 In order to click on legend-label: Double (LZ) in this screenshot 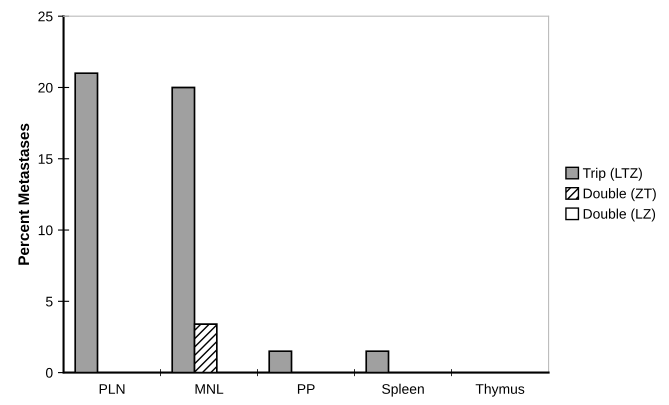, I will do `click(620, 215)`.